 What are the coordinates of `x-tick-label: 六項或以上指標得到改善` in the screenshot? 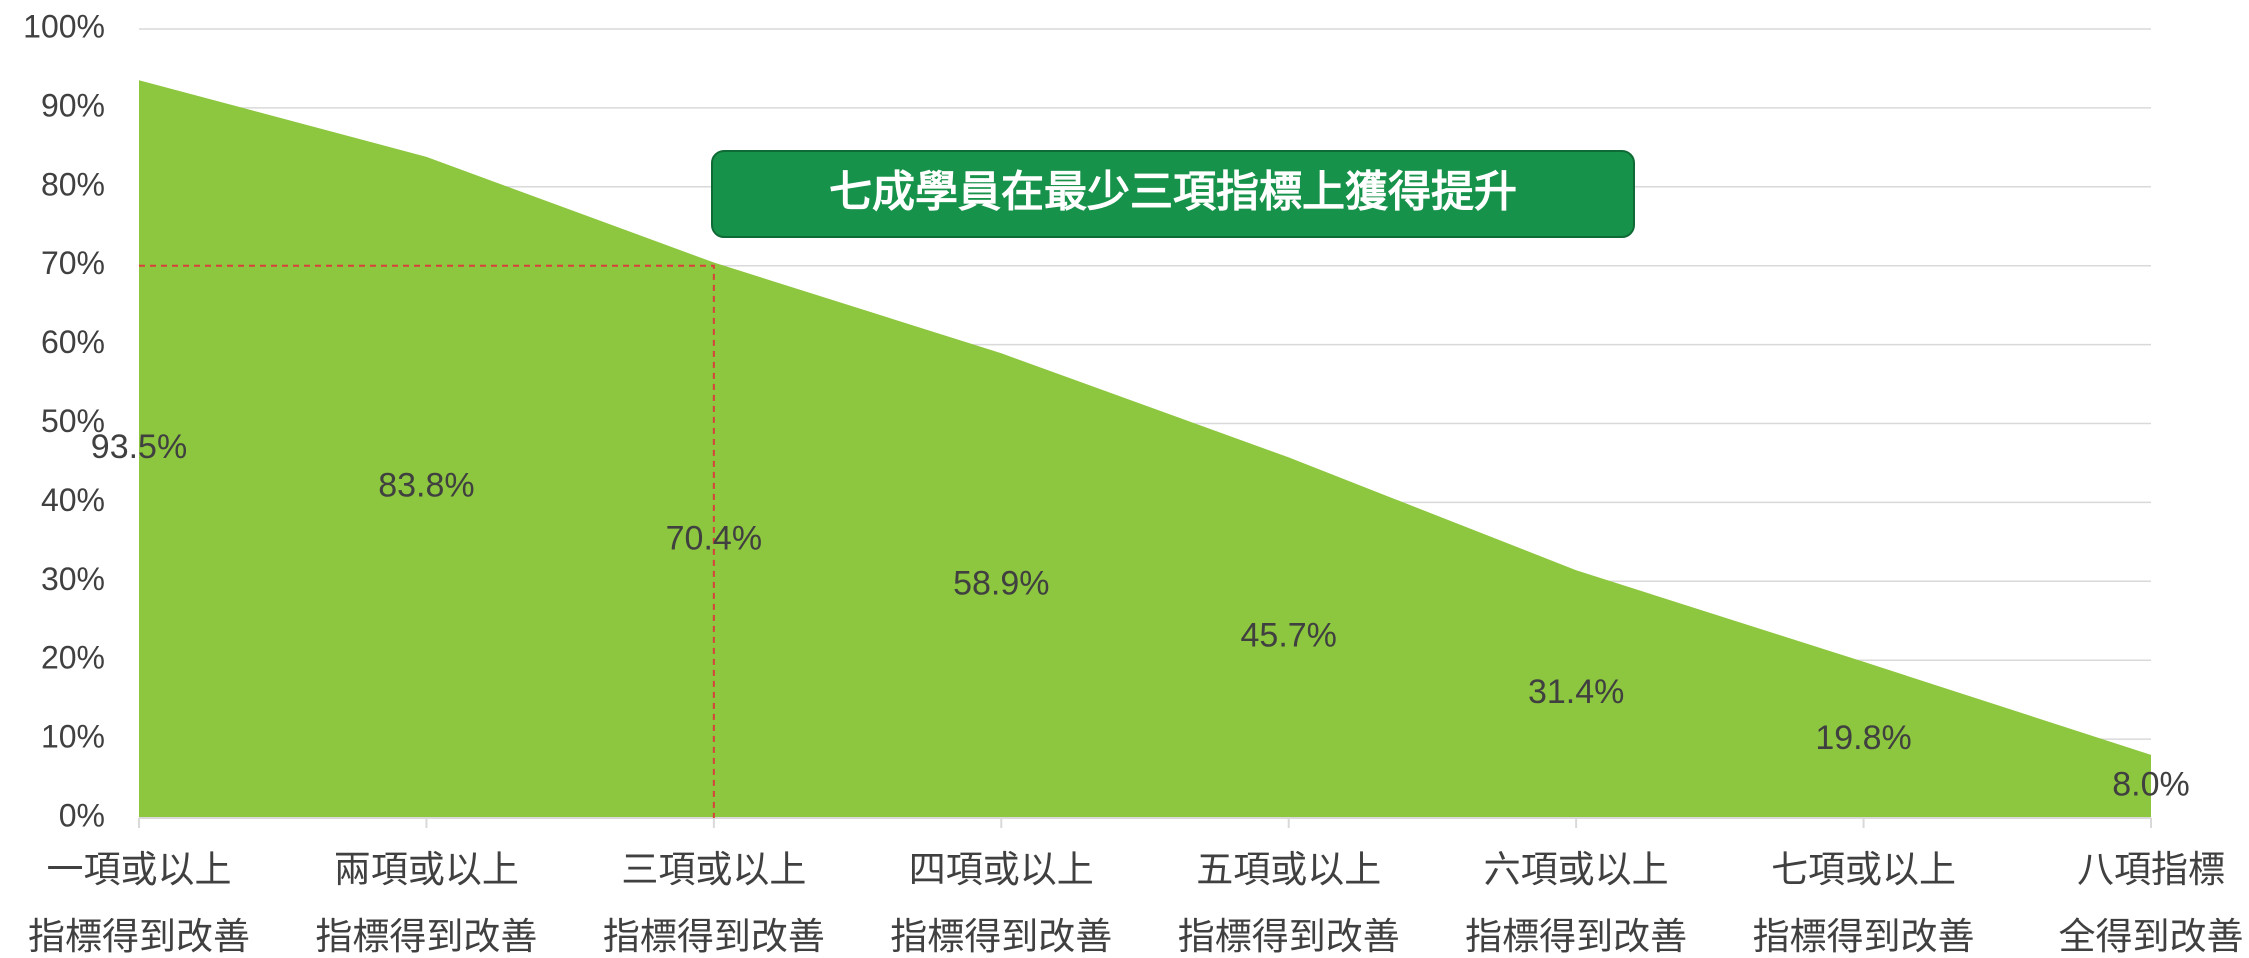 It's located at (1576, 903).